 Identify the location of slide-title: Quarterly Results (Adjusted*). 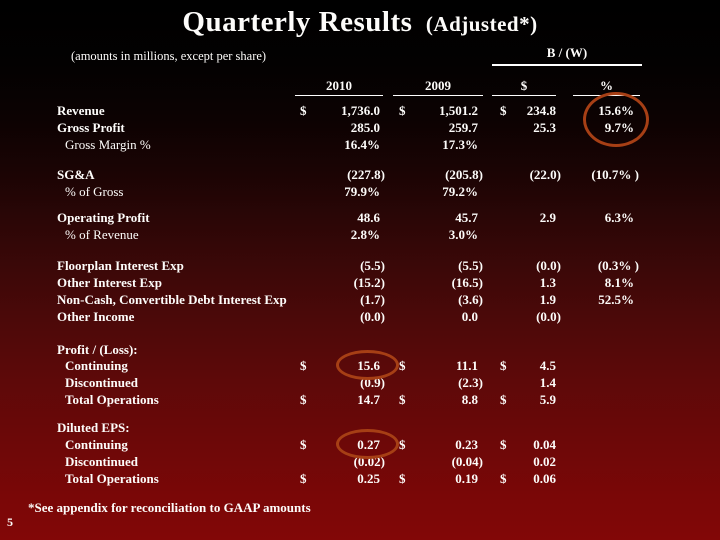
(360, 22).